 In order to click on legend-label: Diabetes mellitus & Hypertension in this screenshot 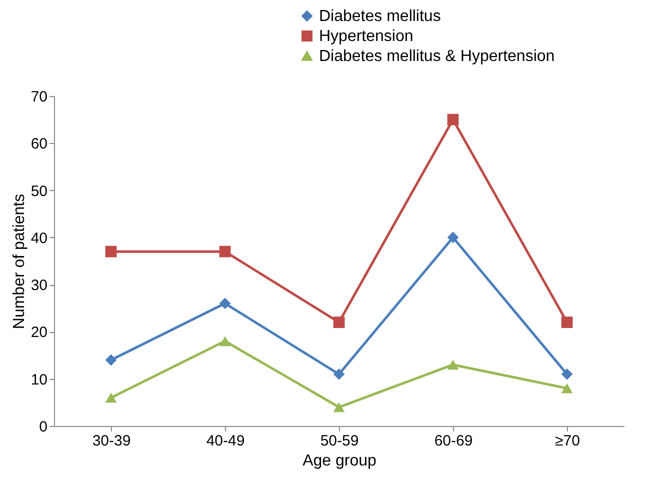, I will do `click(437, 56)`.